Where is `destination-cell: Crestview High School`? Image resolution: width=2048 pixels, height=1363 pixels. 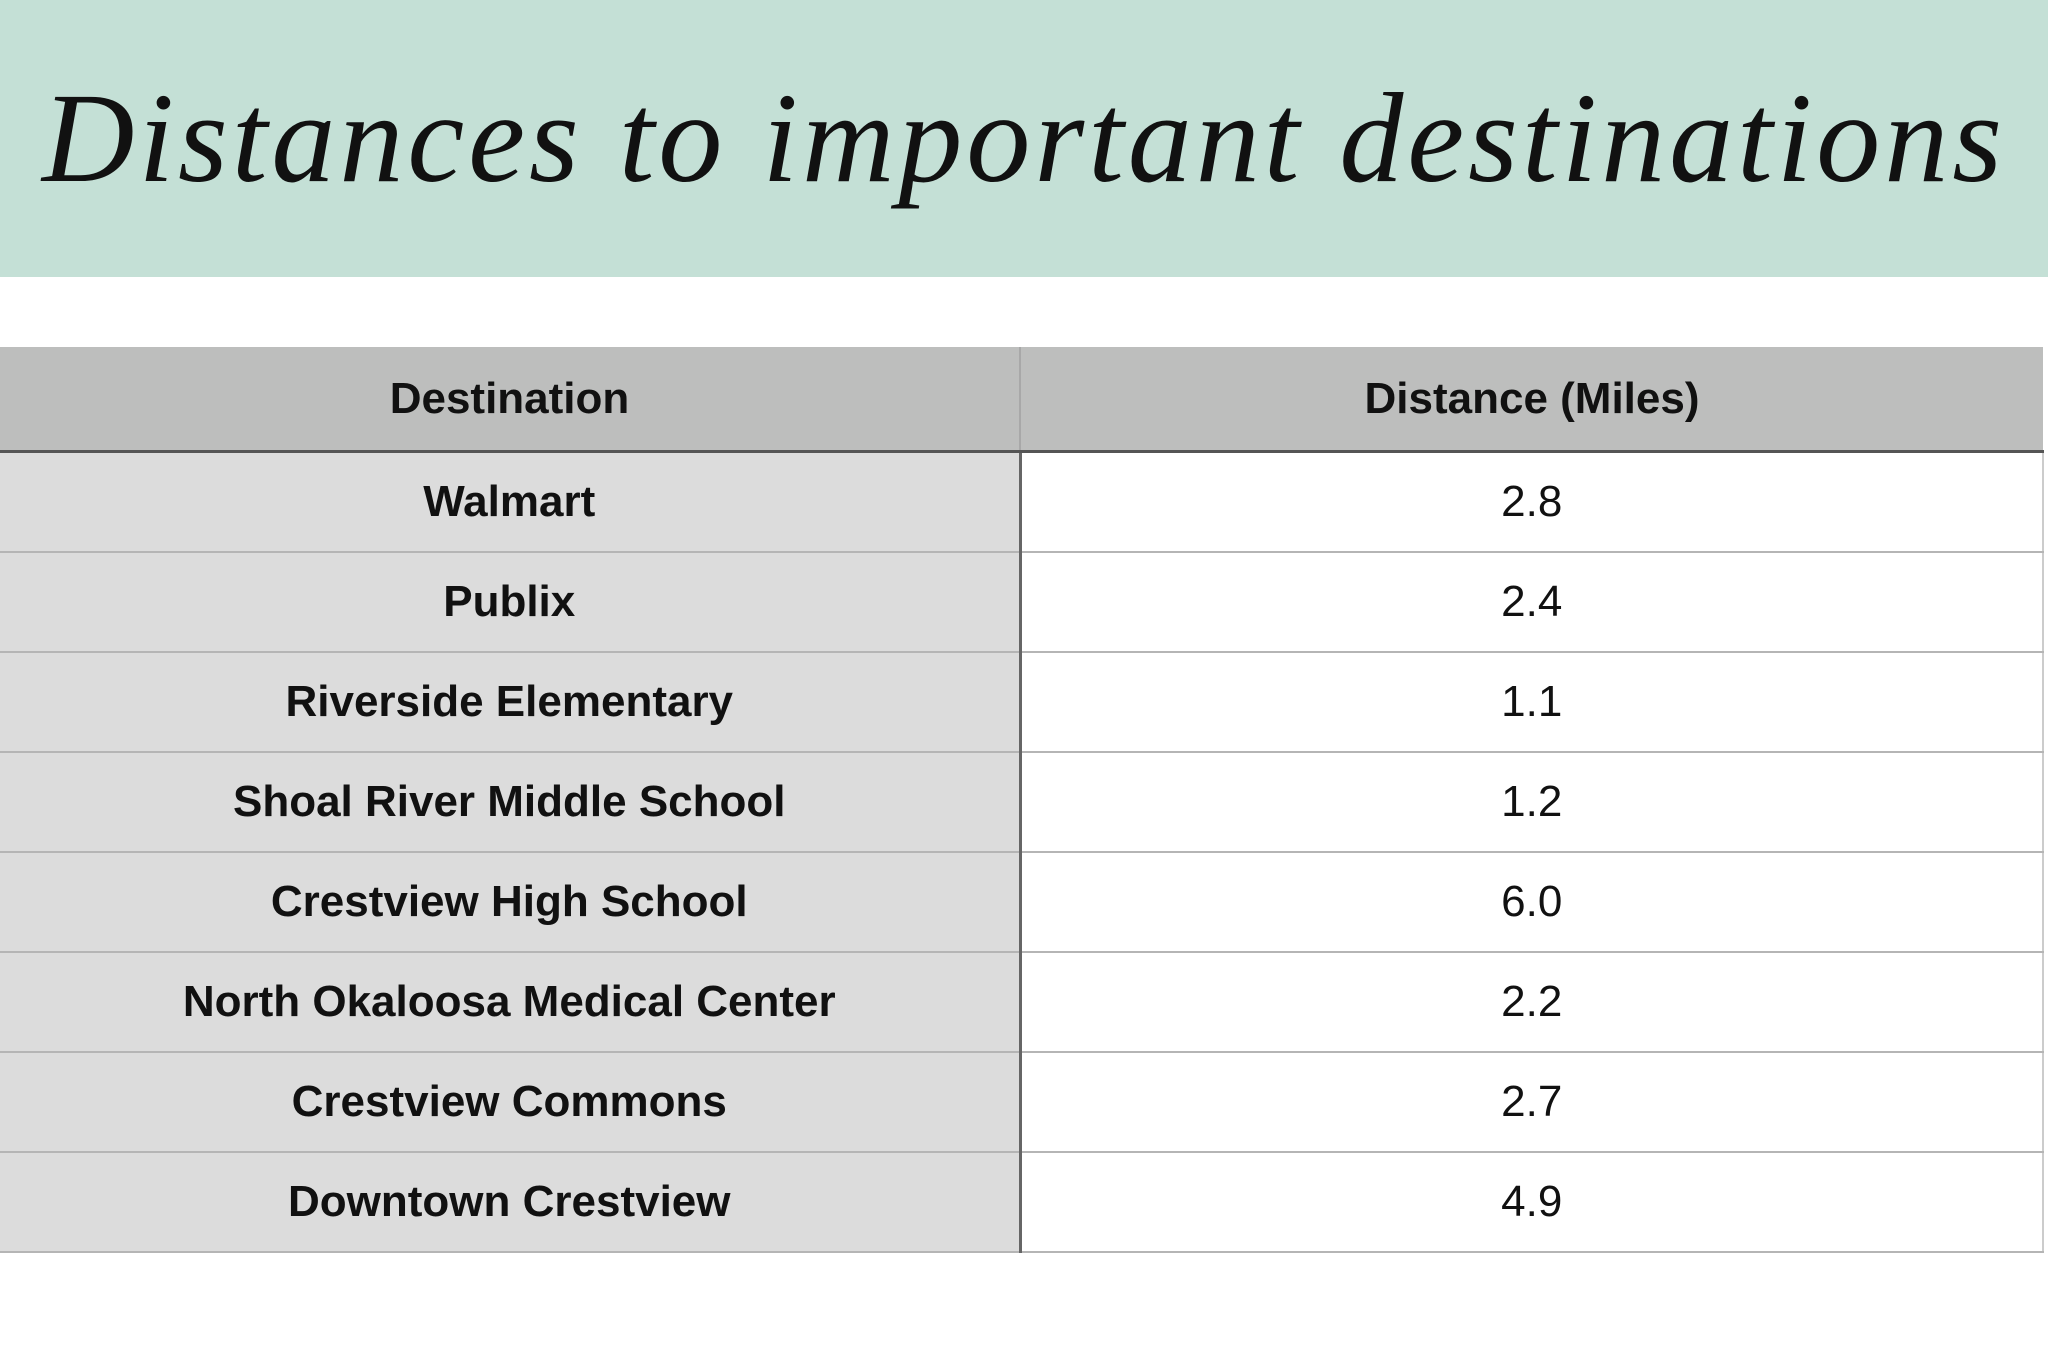
destination-cell: Crestview High School is located at coordinates (511, 902).